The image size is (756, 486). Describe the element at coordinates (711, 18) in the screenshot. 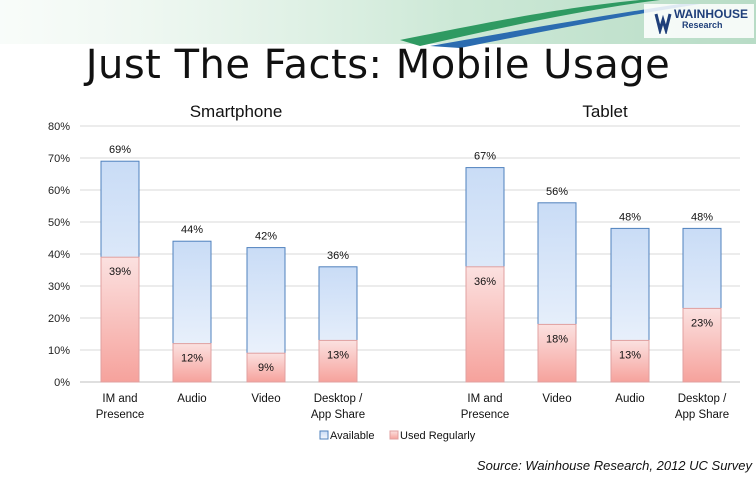

I see `logo-text: WAINHOUSE Research` at that location.